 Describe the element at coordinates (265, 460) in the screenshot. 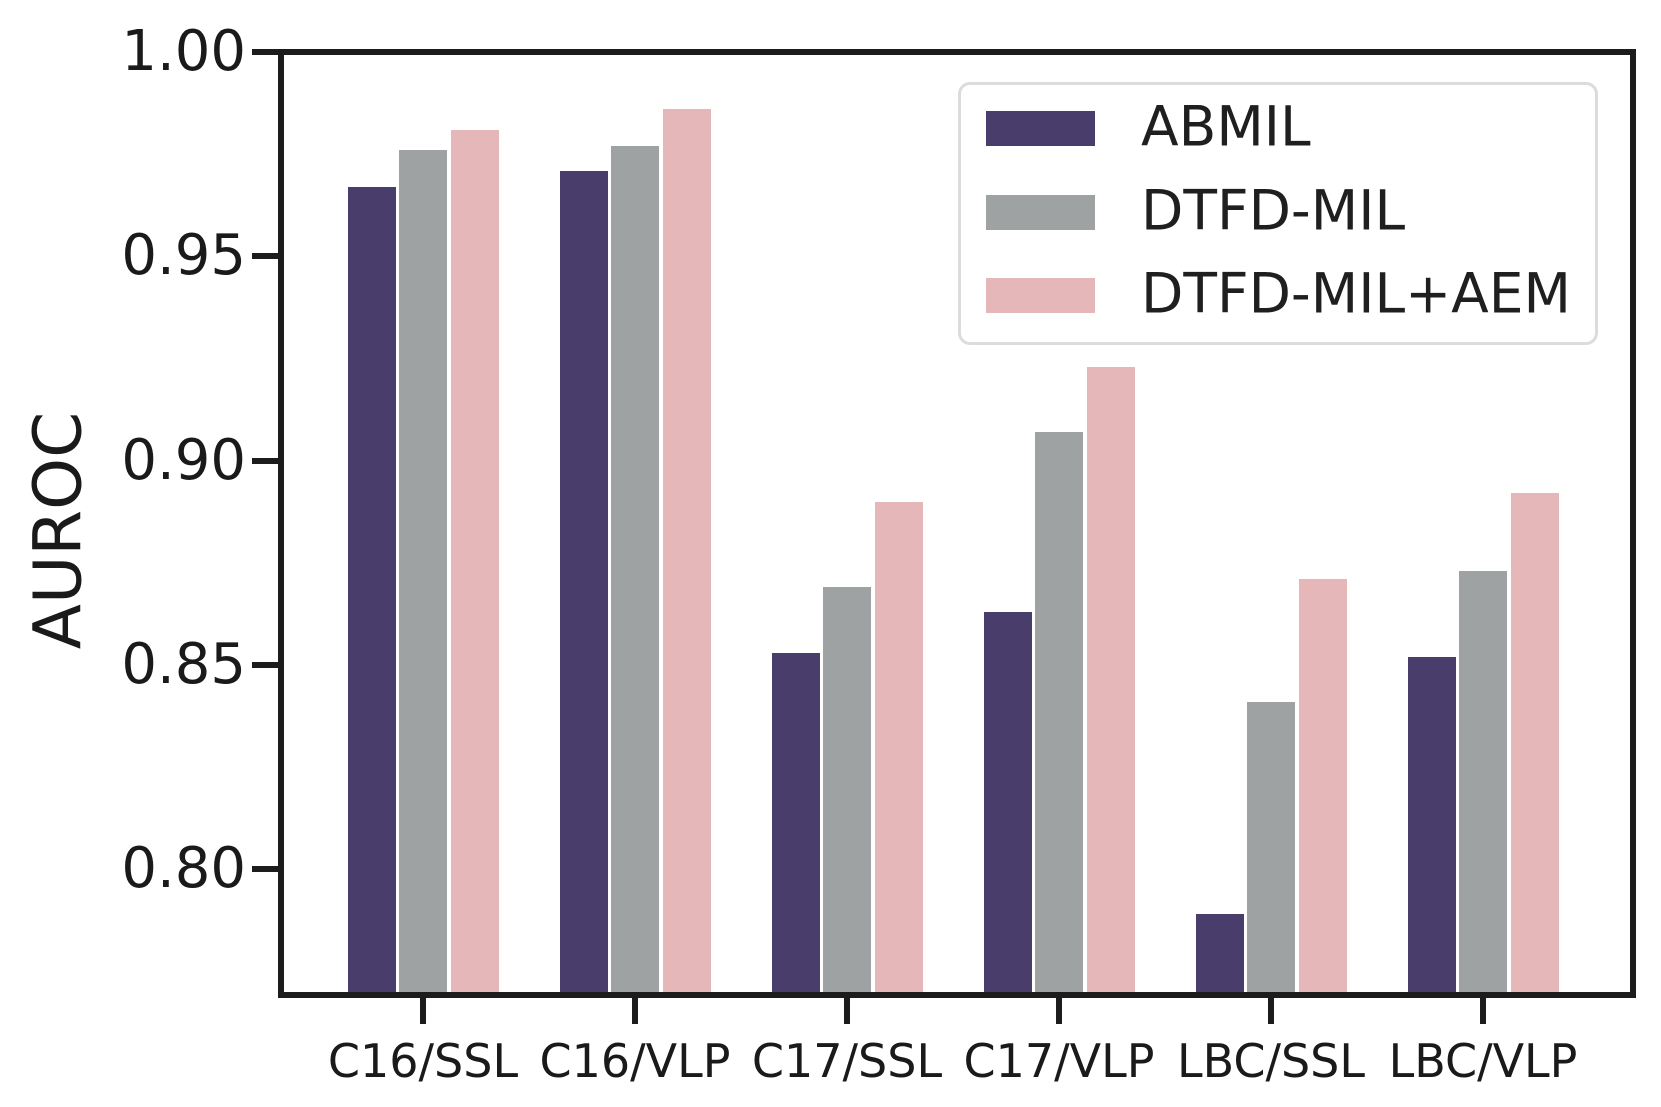

I see `y-tick-mark-0.90` at that location.